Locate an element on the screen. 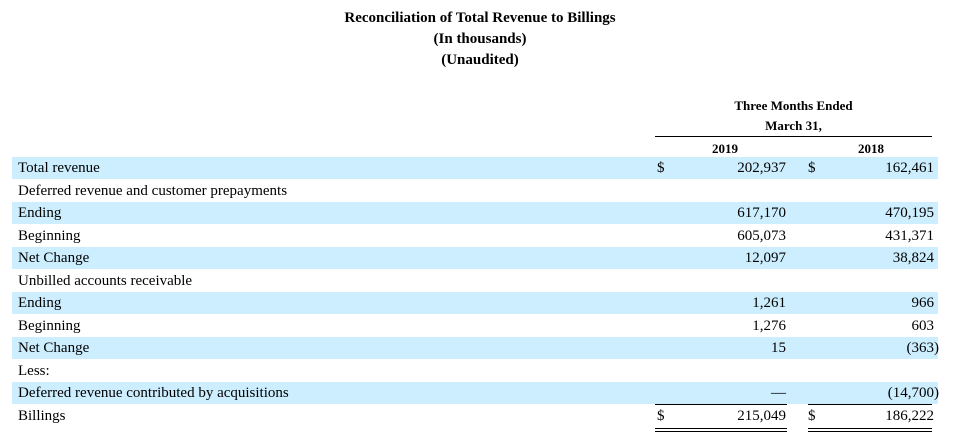 This screenshot has width=965, height=448. table-row: Total revenue $202,937 $162,461 is located at coordinates (475, 168).